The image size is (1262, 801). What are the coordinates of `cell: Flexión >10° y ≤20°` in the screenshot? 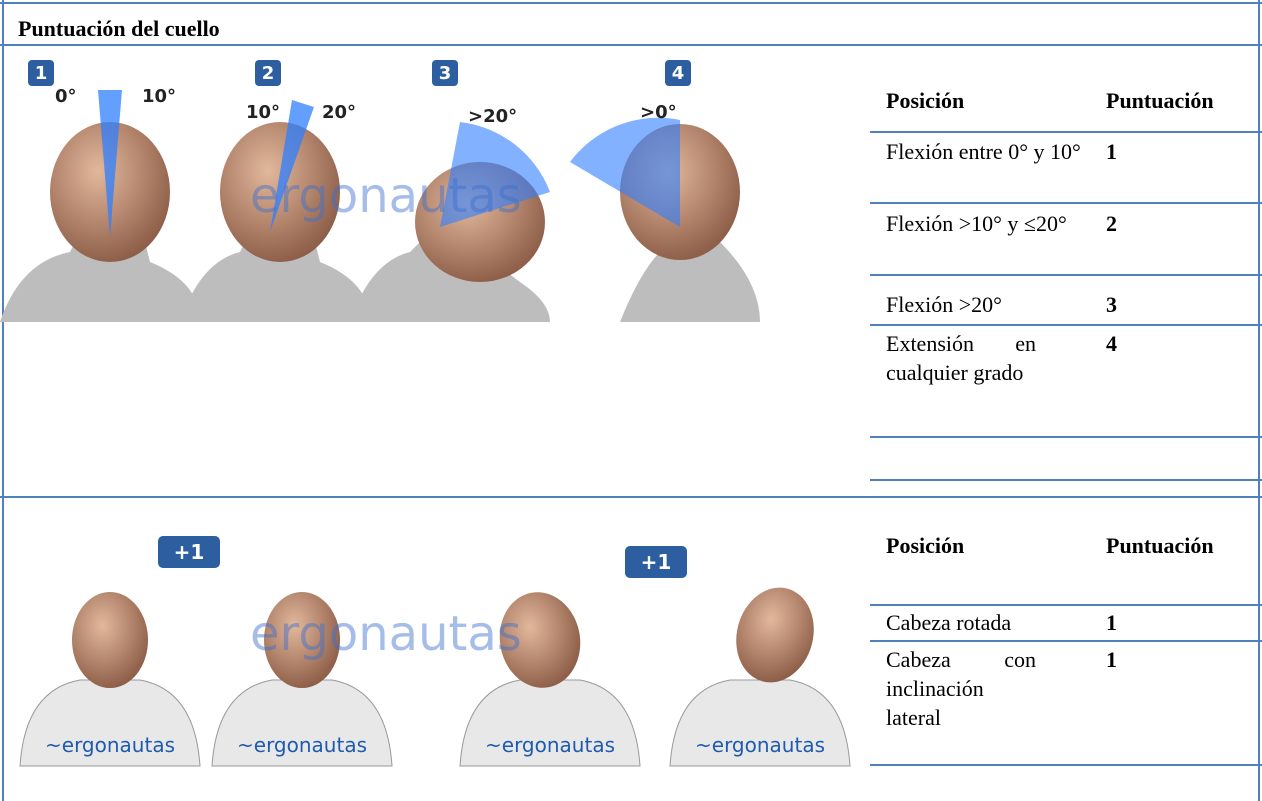 It's located at (976, 223).